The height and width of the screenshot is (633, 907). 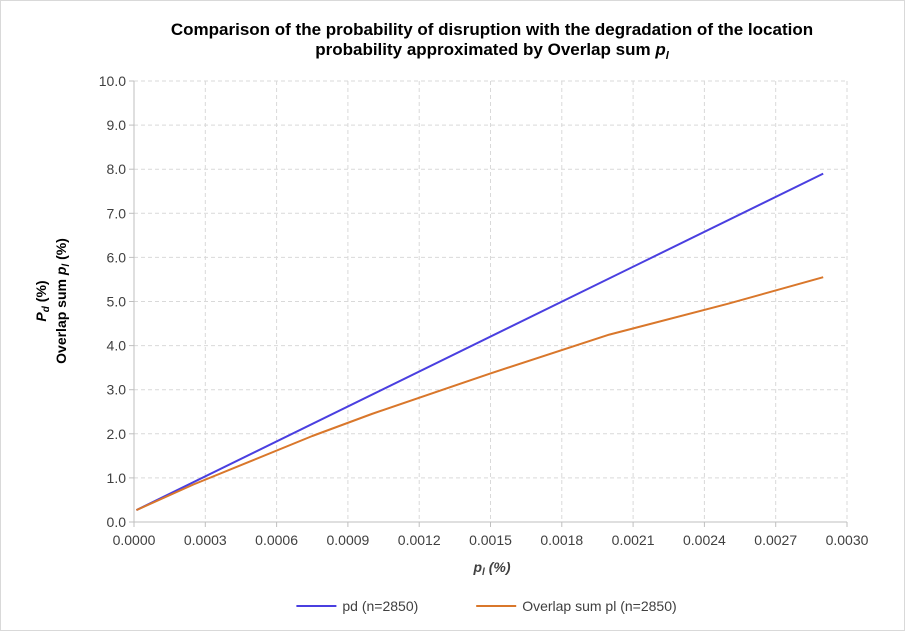 I want to click on y-tick-label: 9.0, so click(x=117, y=125).